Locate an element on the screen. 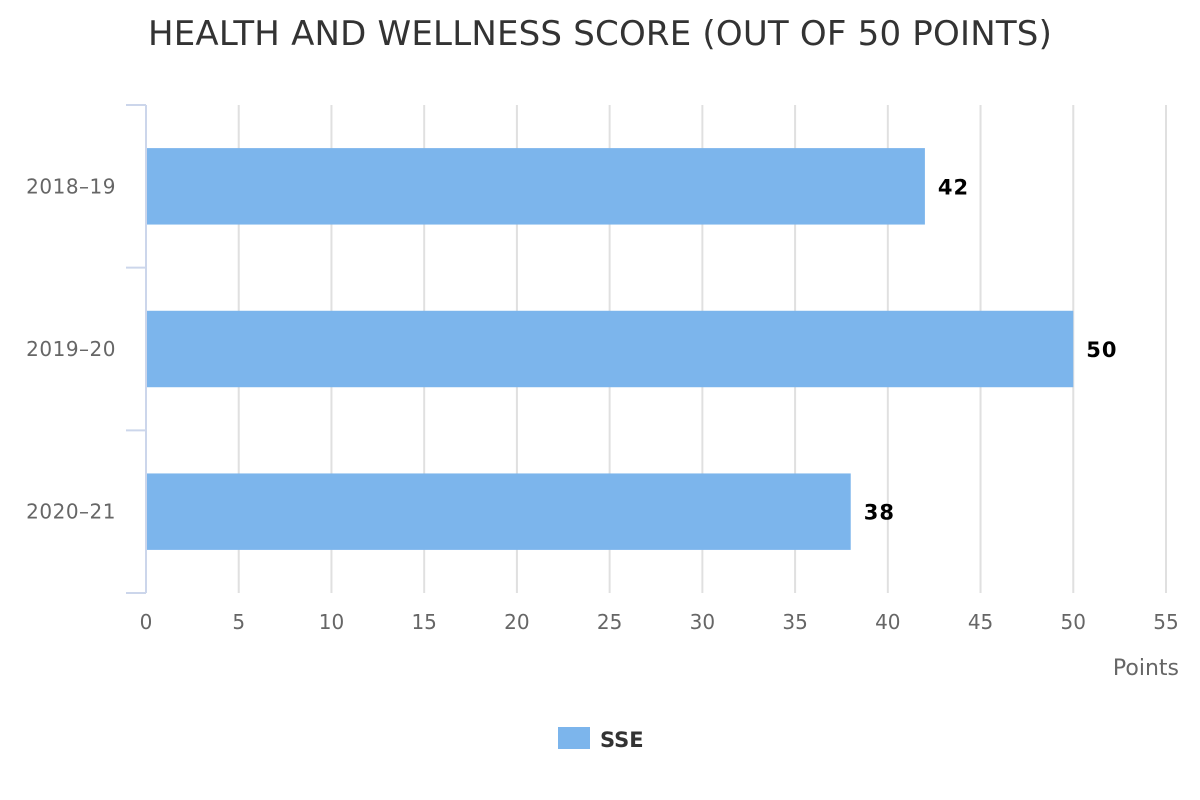  data-label: 38 is located at coordinates (879, 513).